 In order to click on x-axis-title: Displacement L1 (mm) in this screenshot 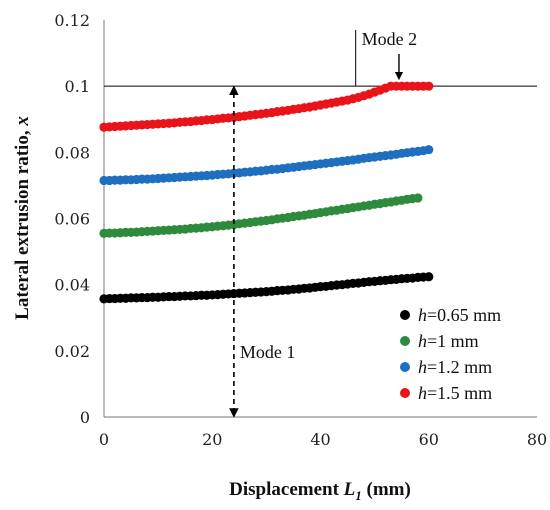, I will do `click(320, 491)`.